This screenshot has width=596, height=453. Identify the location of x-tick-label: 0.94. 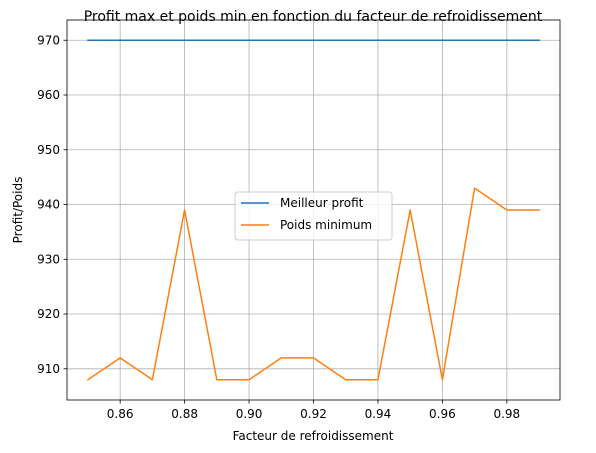
(378, 414).